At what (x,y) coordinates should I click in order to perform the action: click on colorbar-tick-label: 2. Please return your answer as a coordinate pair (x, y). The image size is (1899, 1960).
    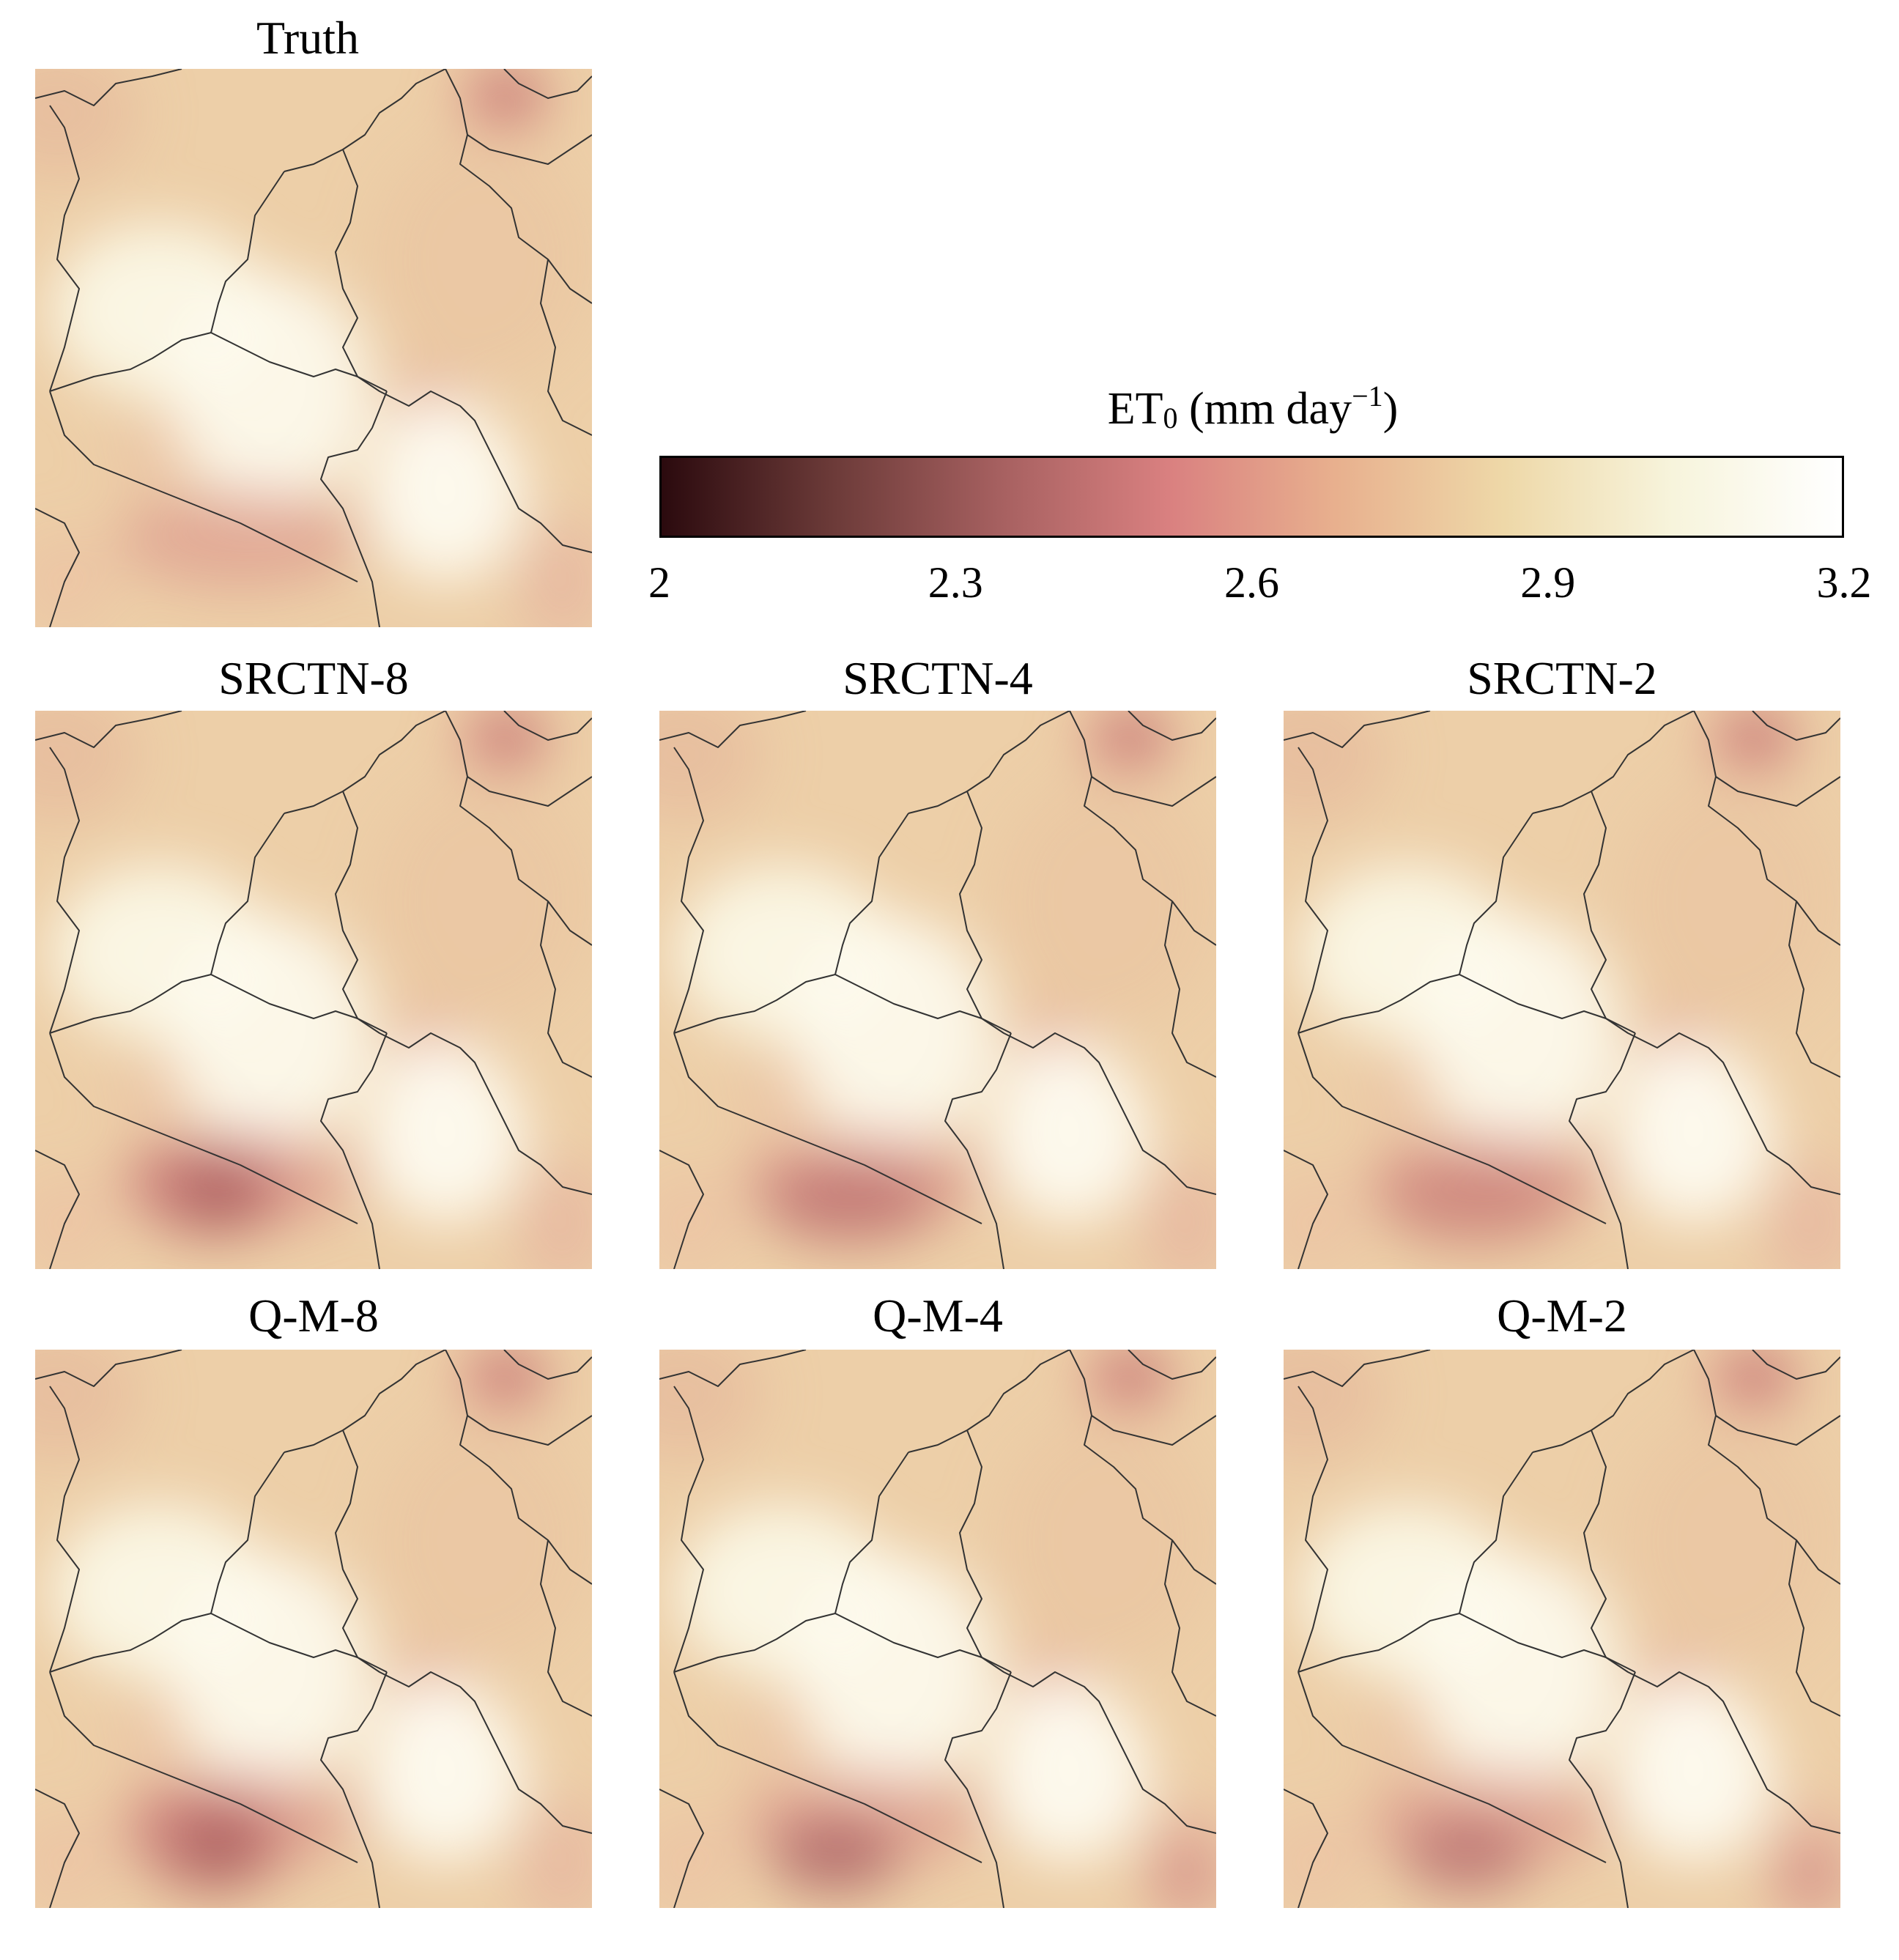
    Looking at the image, I should click on (659, 582).